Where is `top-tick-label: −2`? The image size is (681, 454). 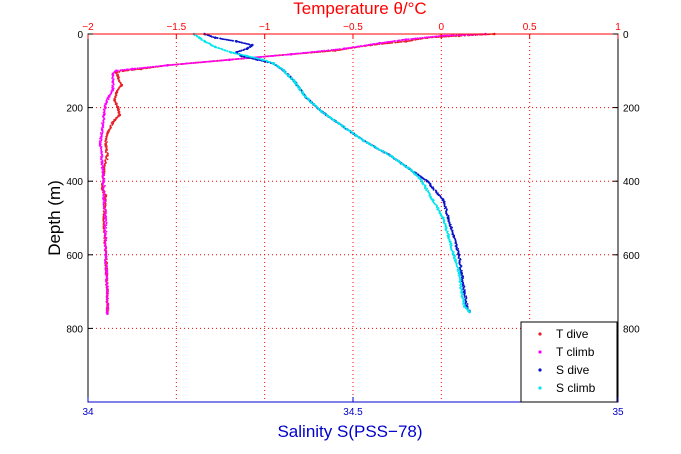
top-tick-label: −2 is located at coordinates (88, 27).